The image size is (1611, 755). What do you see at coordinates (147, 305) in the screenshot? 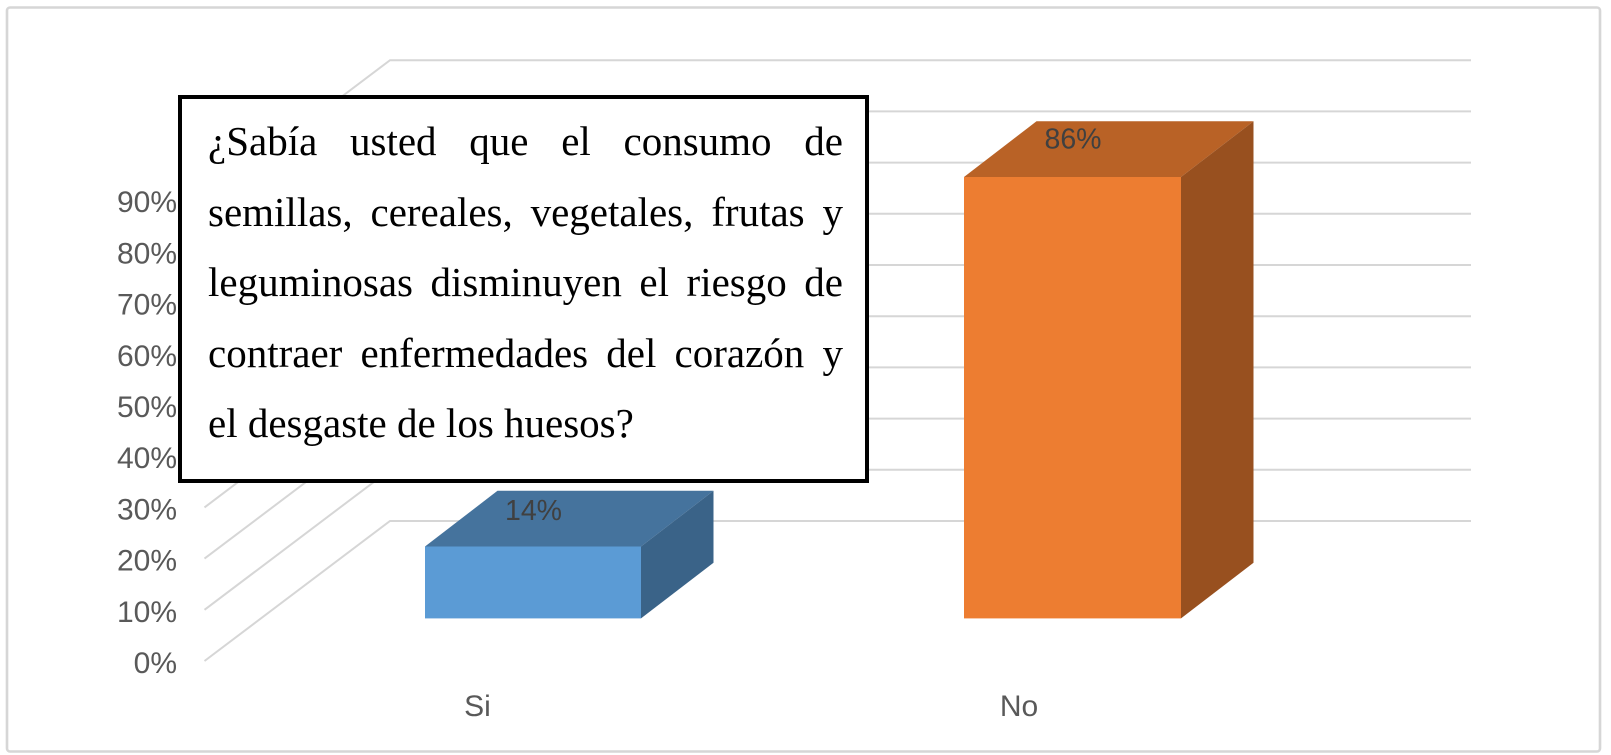
I see `svg-text: 70%` at bounding box center [147, 305].